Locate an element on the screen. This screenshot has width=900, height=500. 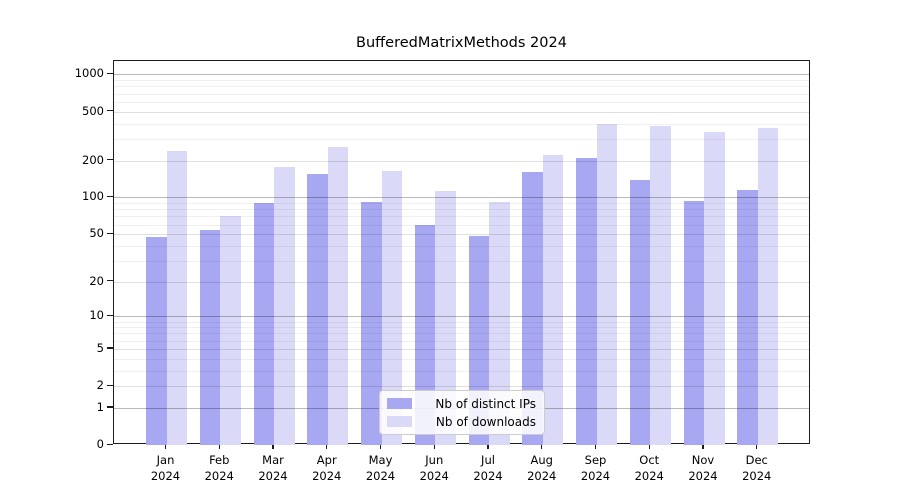
x-tick-label-jun: Jun 2024 is located at coordinates (434, 468).